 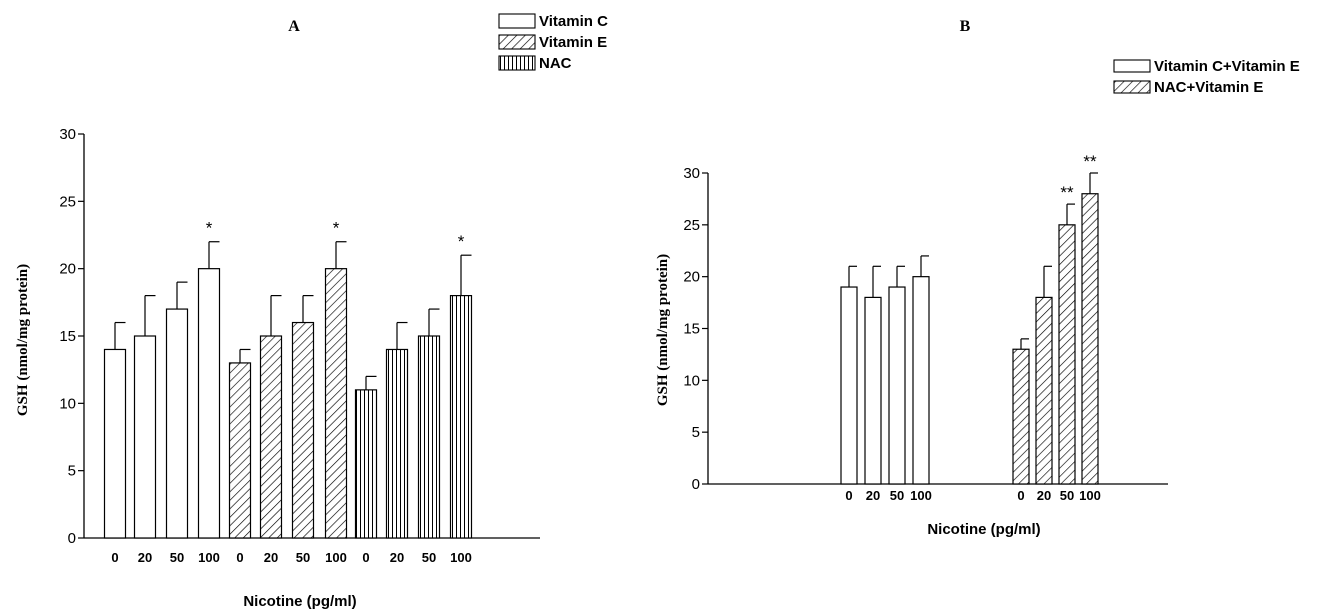 What do you see at coordinates (555, 63) in the screenshot?
I see `legend-label: NAC` at bounding box center [555, 63].